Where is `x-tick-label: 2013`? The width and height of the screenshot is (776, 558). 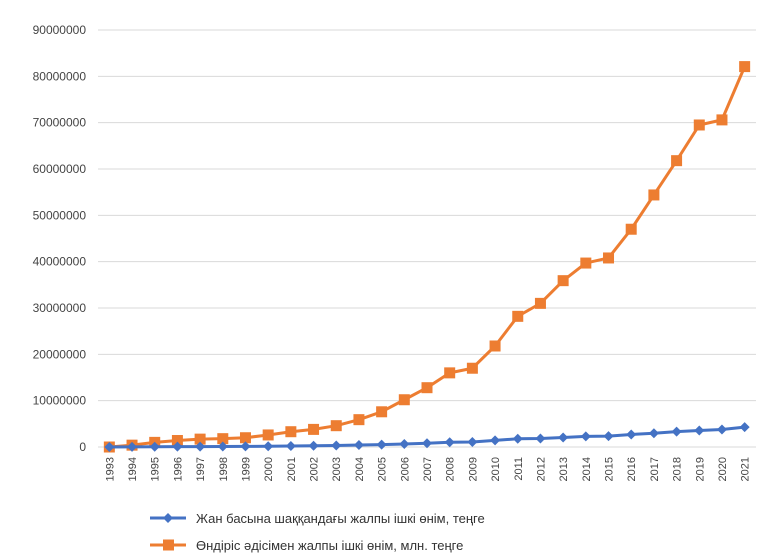
x-tick-label: 2013 is located at coordinates (564, 469).